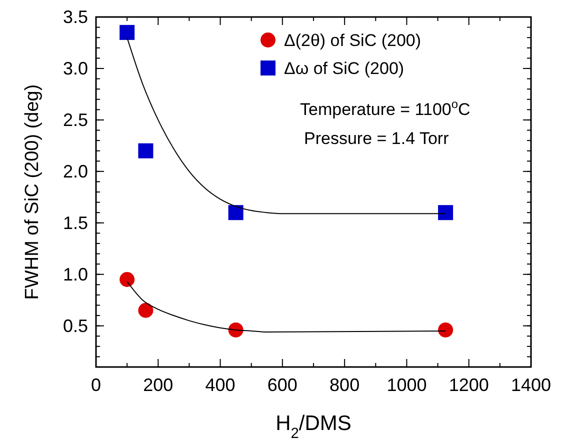 Image resolution: width=569 pixels, height=447 pixels. Describe the element at coordinates (75, 222) in the screenshot. I see `y-tick-label: 1.5` at that location.